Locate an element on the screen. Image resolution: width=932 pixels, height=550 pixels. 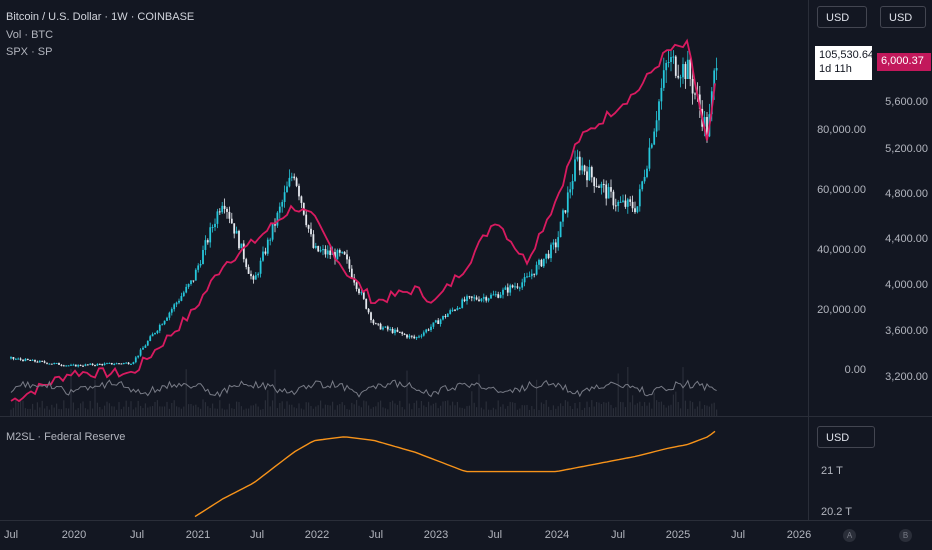
btc-last-price: 105,530.64 is located at coordinates (847, 55).